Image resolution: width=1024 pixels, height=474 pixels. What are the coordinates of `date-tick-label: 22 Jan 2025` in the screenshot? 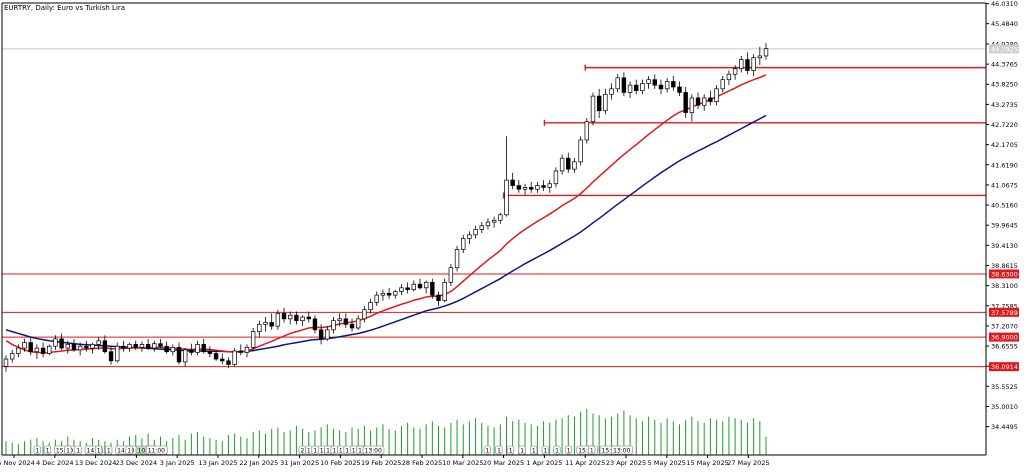 It's located at (258, 463).